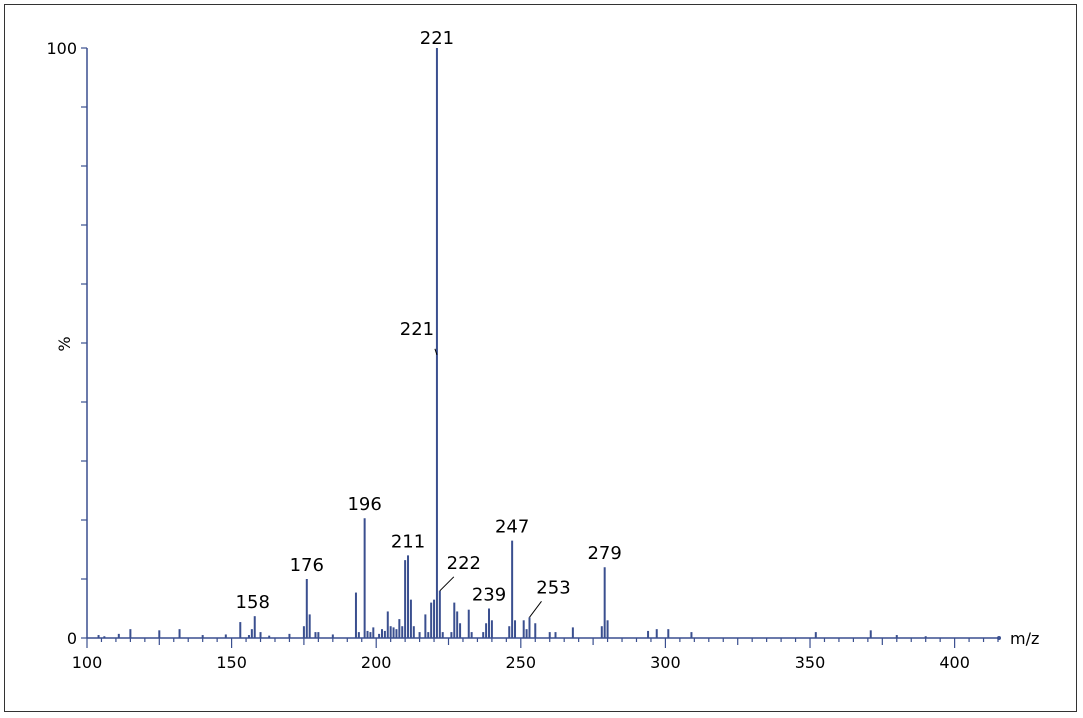 Image resolution: width=1083 pixels, height=718 pixels. What do you see at coordinates (61, 48) in the screenshot?
I see `y-tick-label: 100` at bounding box center [61, 48].